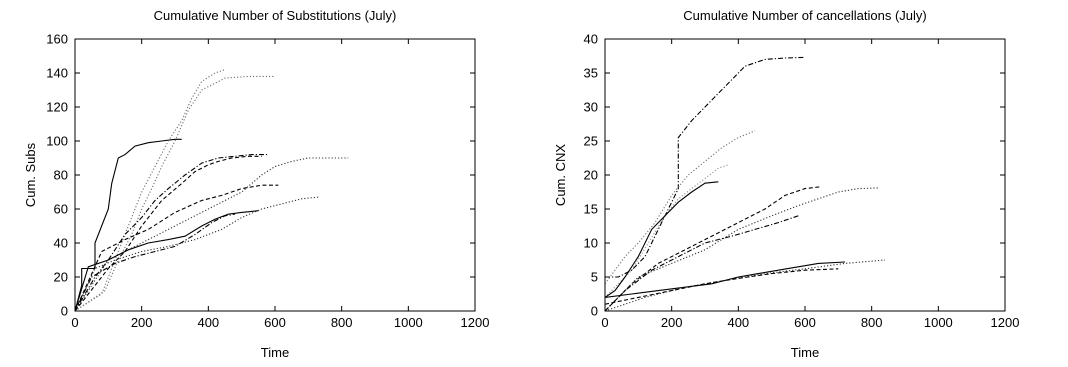 The height and width of the screenshot is (367, 1068). I want to click on y-tick-label: 25, so click(591, 141).